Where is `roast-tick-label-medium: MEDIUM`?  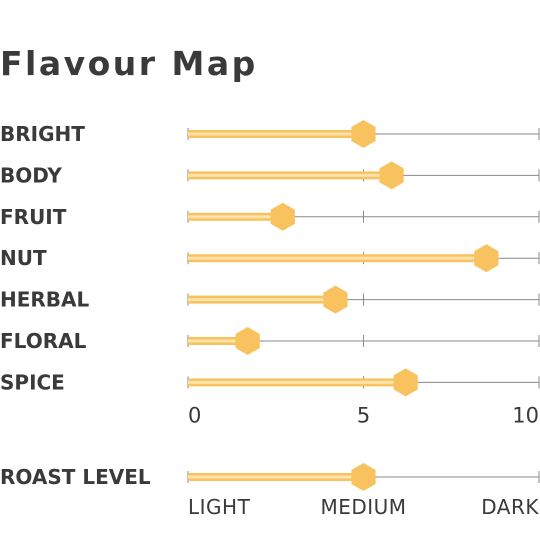 roast-tick-label-medium: MEDIUM is located at coordinates (363, 507).